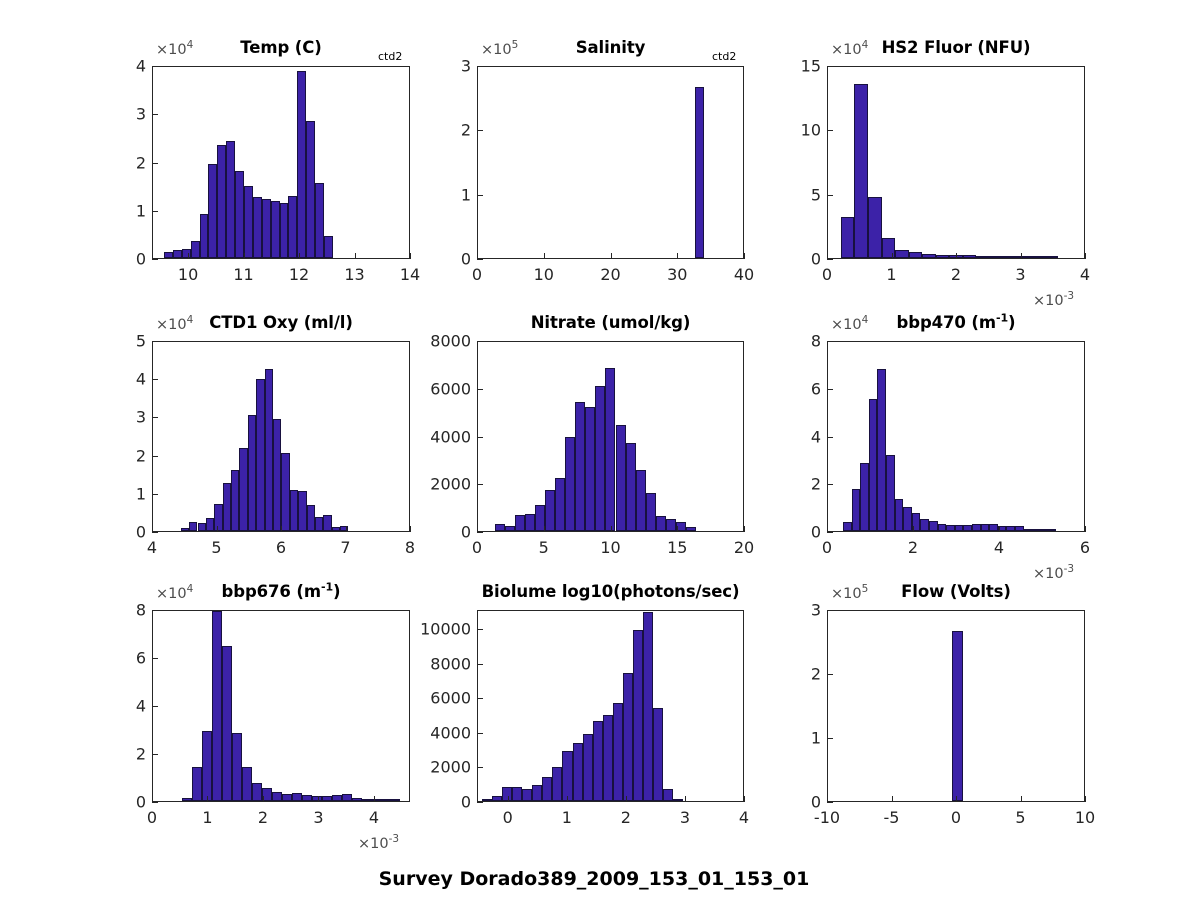 The width and height of the screenshot is (1188, 900). I want to click on x-tick-label: 13, so click(354, 274).